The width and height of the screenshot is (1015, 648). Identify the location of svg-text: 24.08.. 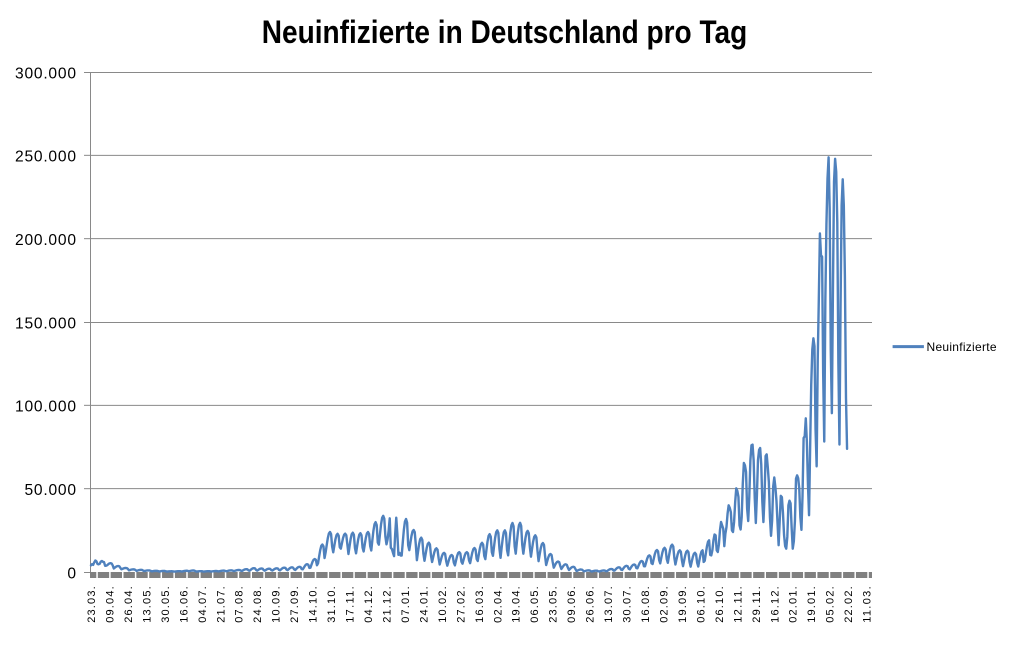
(258, 604).